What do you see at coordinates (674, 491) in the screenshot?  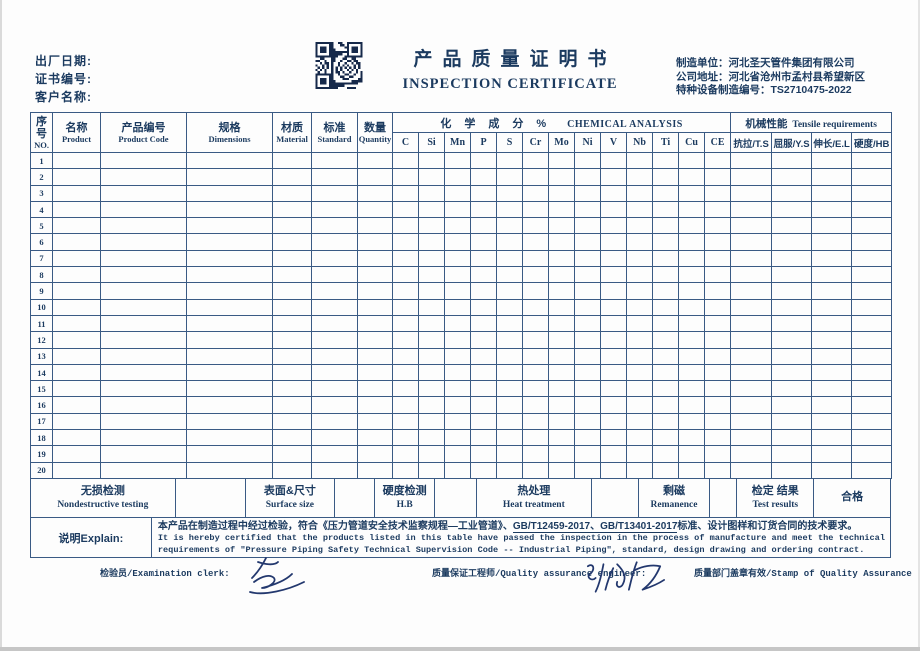 I see `summary-label-cn: 剩磁` at bounding box center [674, 491].